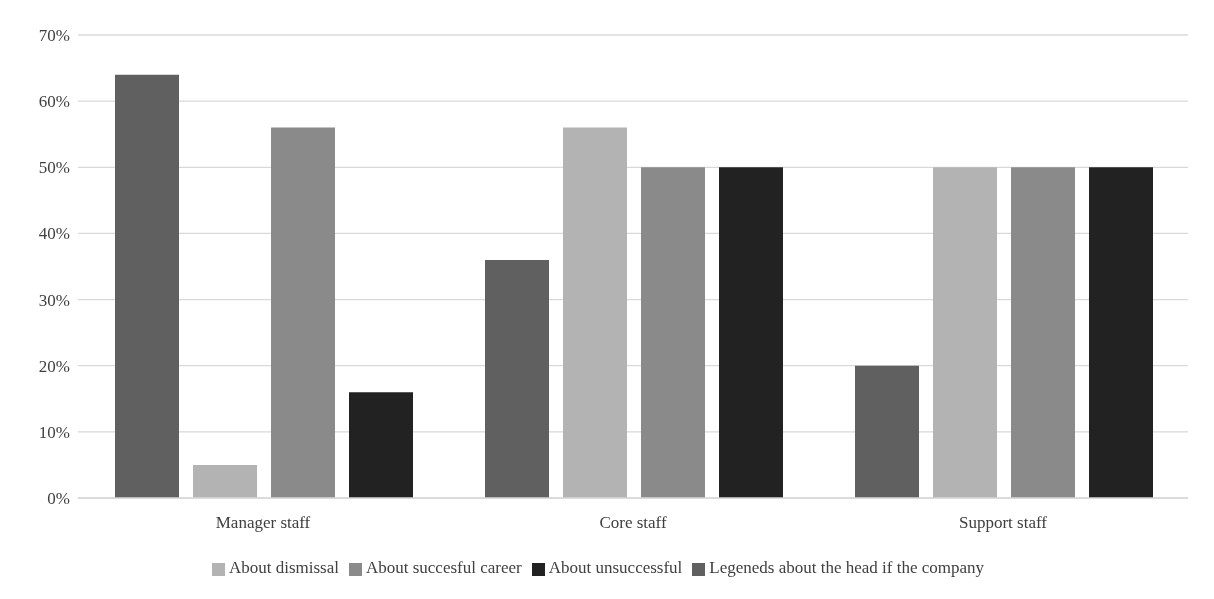 The image size is (1214, 599). Describe the element at coordinates (283, 567) in the screenshot. I see `legend-label: About dismissal` at that location.